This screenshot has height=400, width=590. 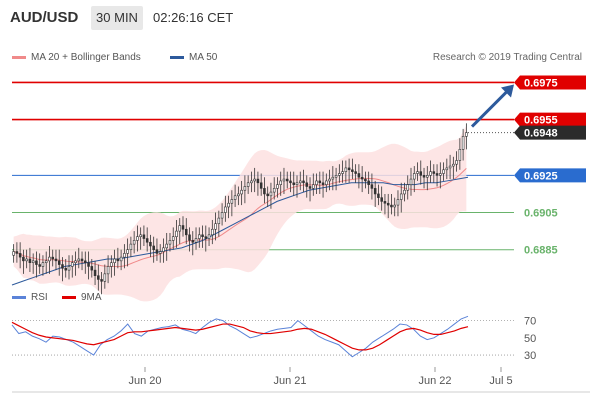 I want to click on timeframe-button: 30 MIN, so click(x=117, y=18).